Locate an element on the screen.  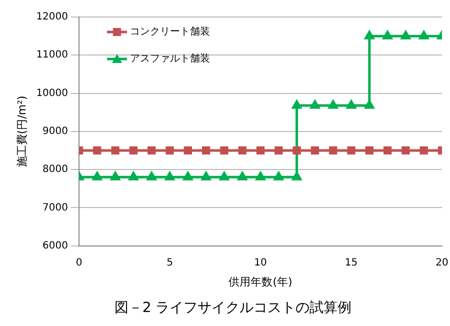
y-tick-label: 12000 is located at coordinates (52, 17).